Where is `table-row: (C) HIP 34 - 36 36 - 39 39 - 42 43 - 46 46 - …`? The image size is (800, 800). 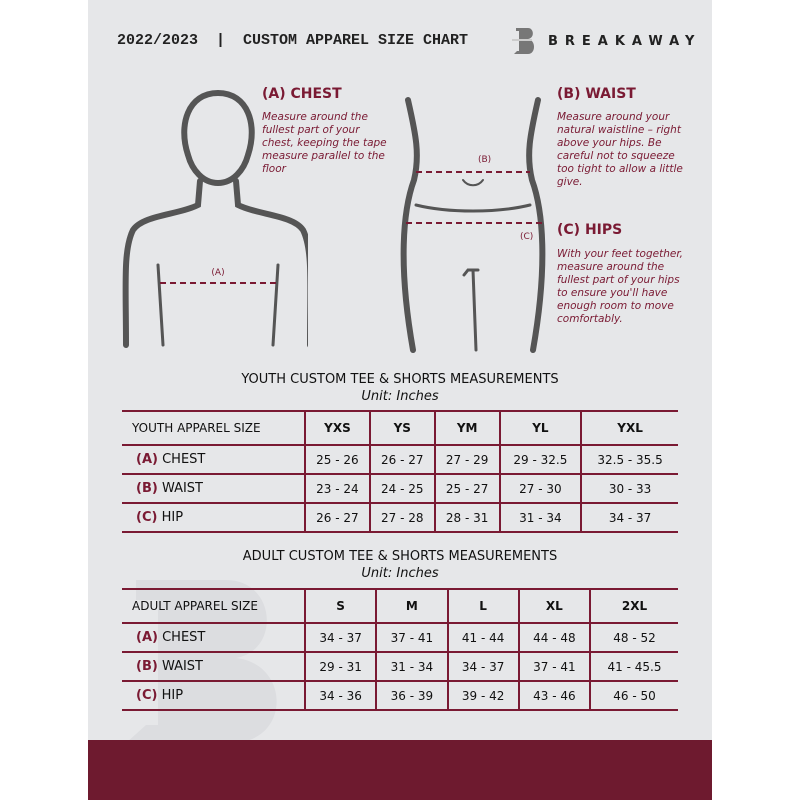
table-row: (C) HIP 34 - 36 36 - 39 39 - 42 43 - 46 46 - … is located at coordinates (400, 695).